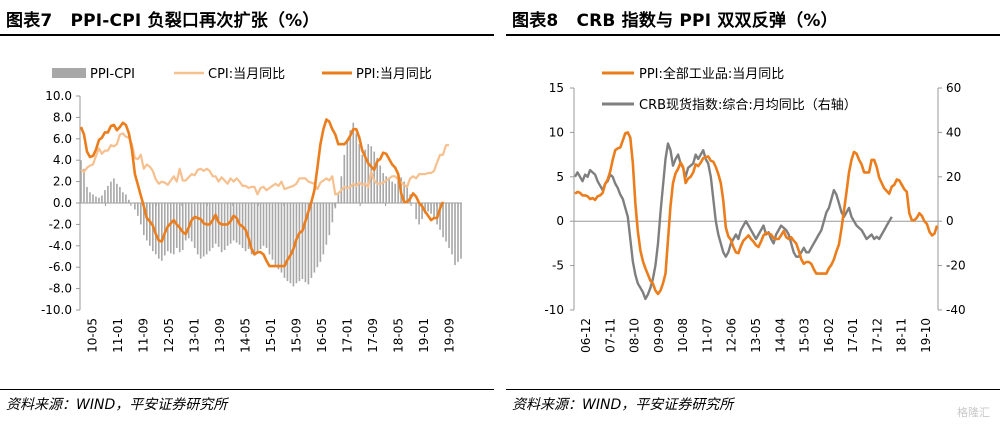 The image size is (1000, 426). Describe the element at coordinates (829, 335) in the screenshot. I see `x-tick-label: 16-02` at that location.